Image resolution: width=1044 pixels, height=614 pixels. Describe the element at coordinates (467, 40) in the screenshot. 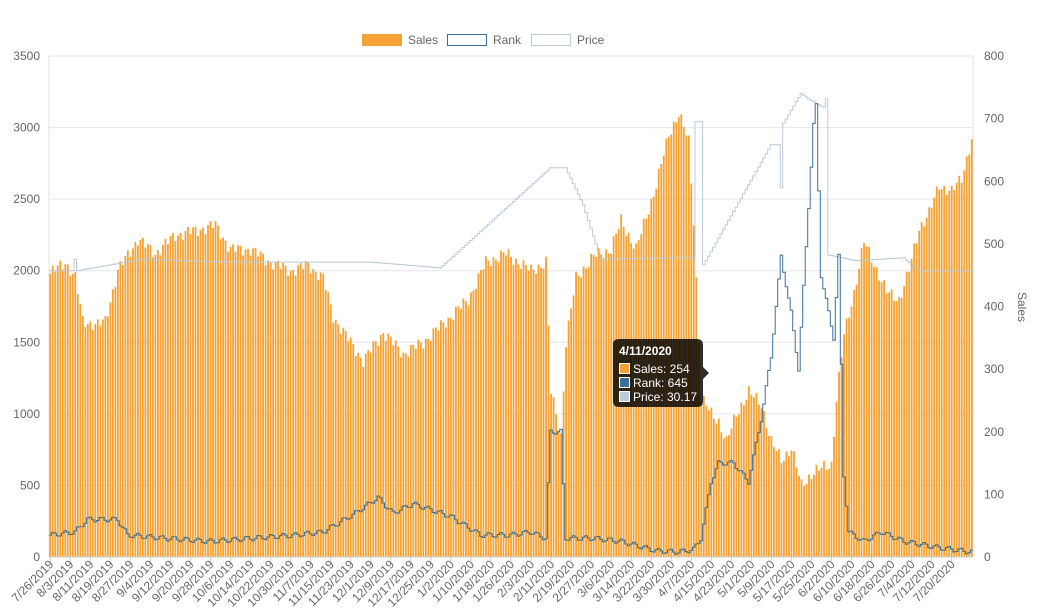

I see `legend-swatch-rank` at that location.